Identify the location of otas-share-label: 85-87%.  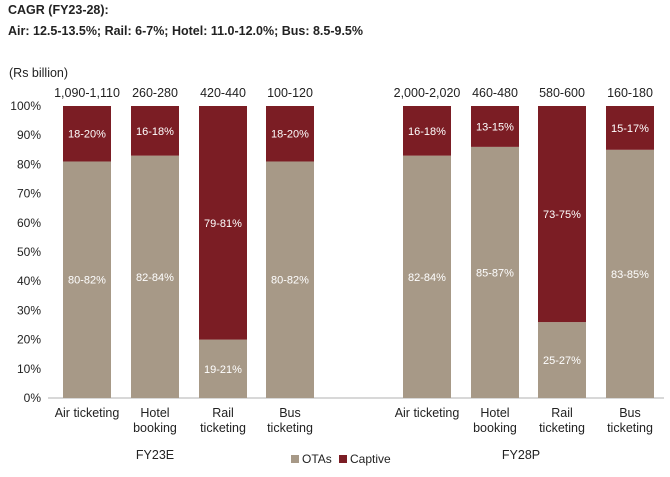
(495, 273).